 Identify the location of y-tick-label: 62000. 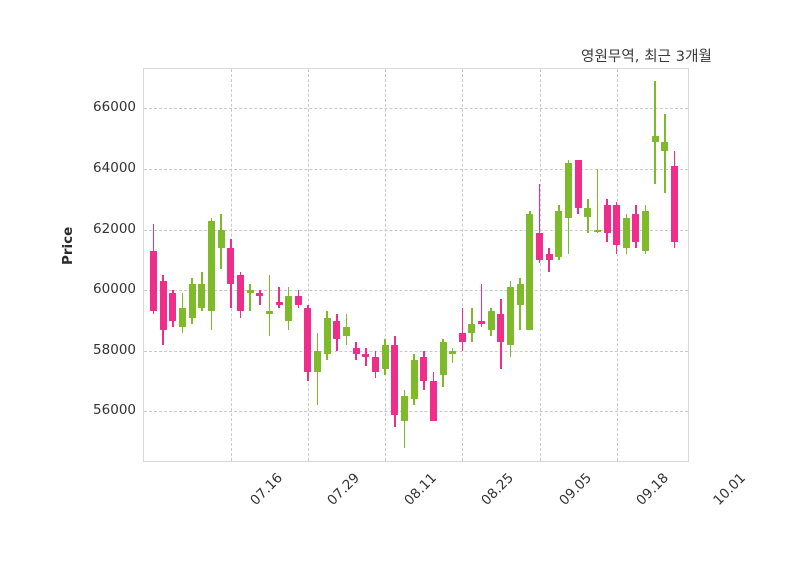
(114, 228).